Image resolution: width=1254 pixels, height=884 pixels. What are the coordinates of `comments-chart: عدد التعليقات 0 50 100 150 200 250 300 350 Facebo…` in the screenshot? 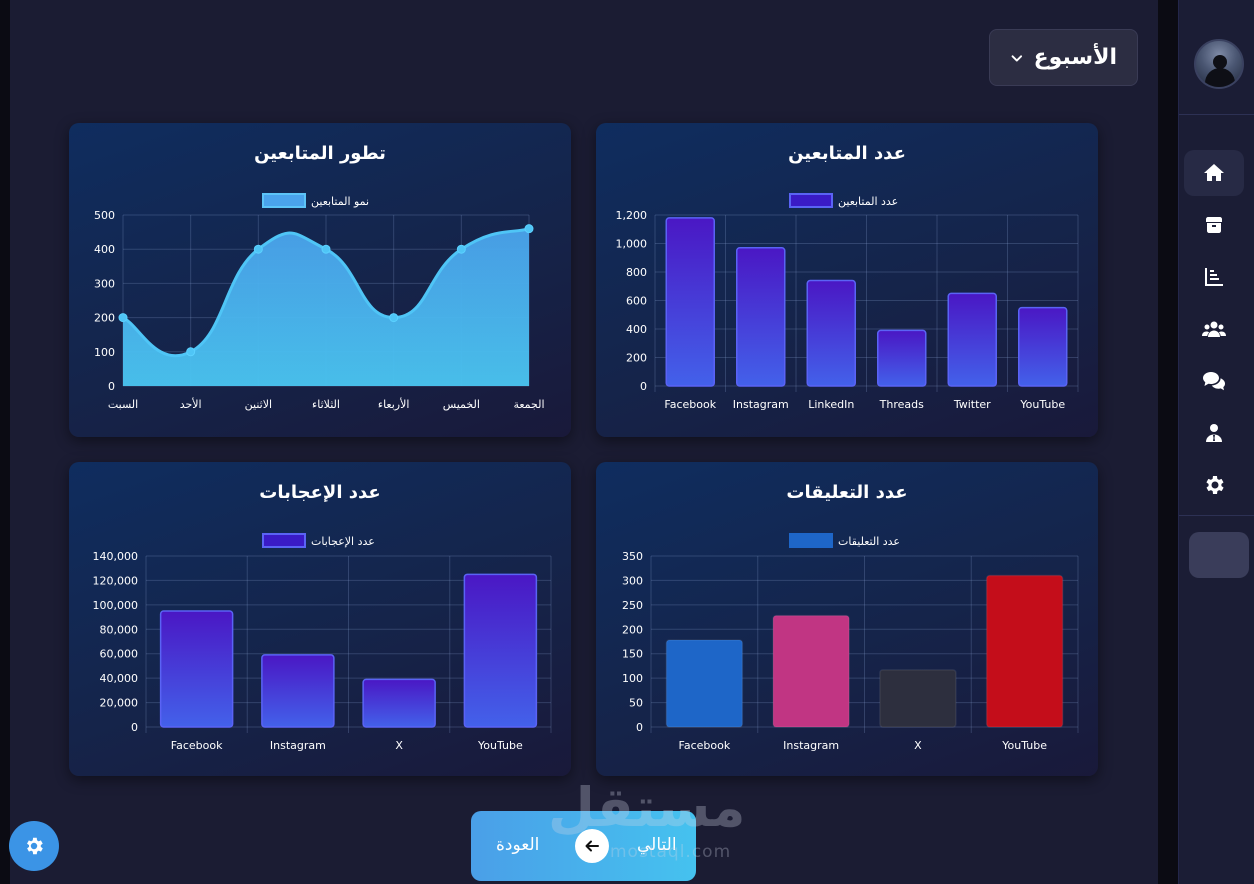 It's located at (850, 642).